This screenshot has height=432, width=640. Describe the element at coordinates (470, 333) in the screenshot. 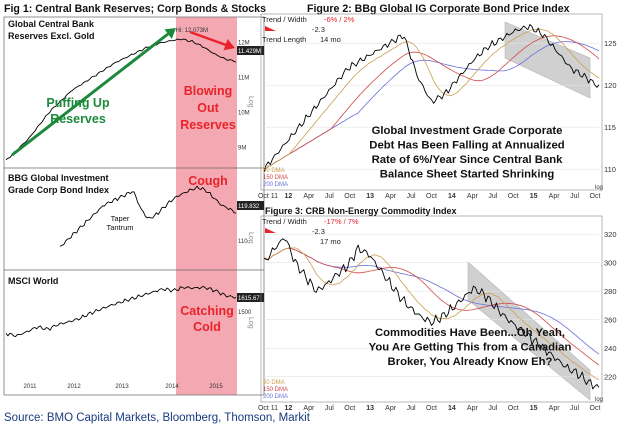

I see `fig3-note-line-0: Commodities Have Been...Oh Yeah,` at that location.